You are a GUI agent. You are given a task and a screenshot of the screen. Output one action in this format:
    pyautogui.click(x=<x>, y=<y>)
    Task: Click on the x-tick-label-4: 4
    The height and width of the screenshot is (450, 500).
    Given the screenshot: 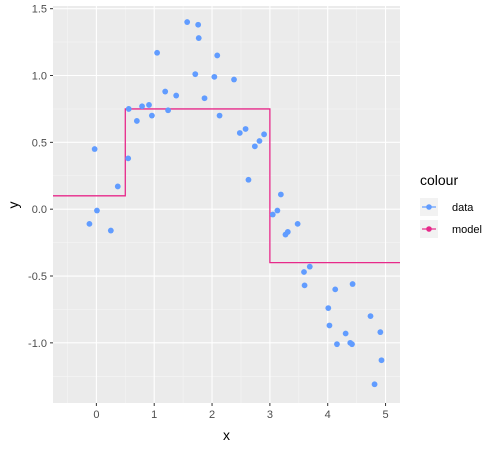 What is the action you would take?
    pyautogui.click(x=328, y=415)
    